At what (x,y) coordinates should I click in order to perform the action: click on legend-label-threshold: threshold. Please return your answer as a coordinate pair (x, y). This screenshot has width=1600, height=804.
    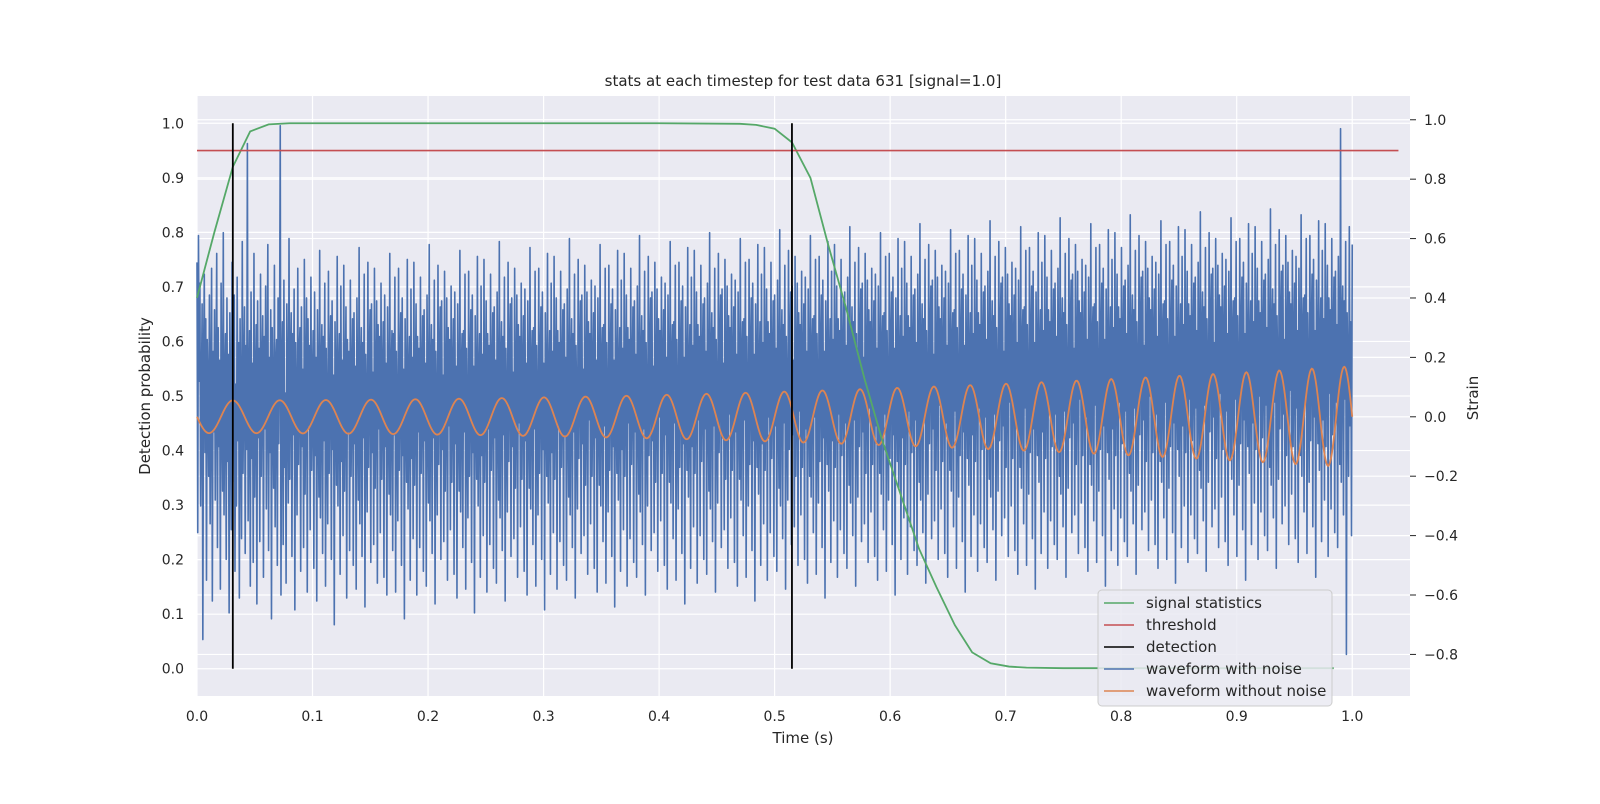
    Looking at the image, I should click on (1181, 625).